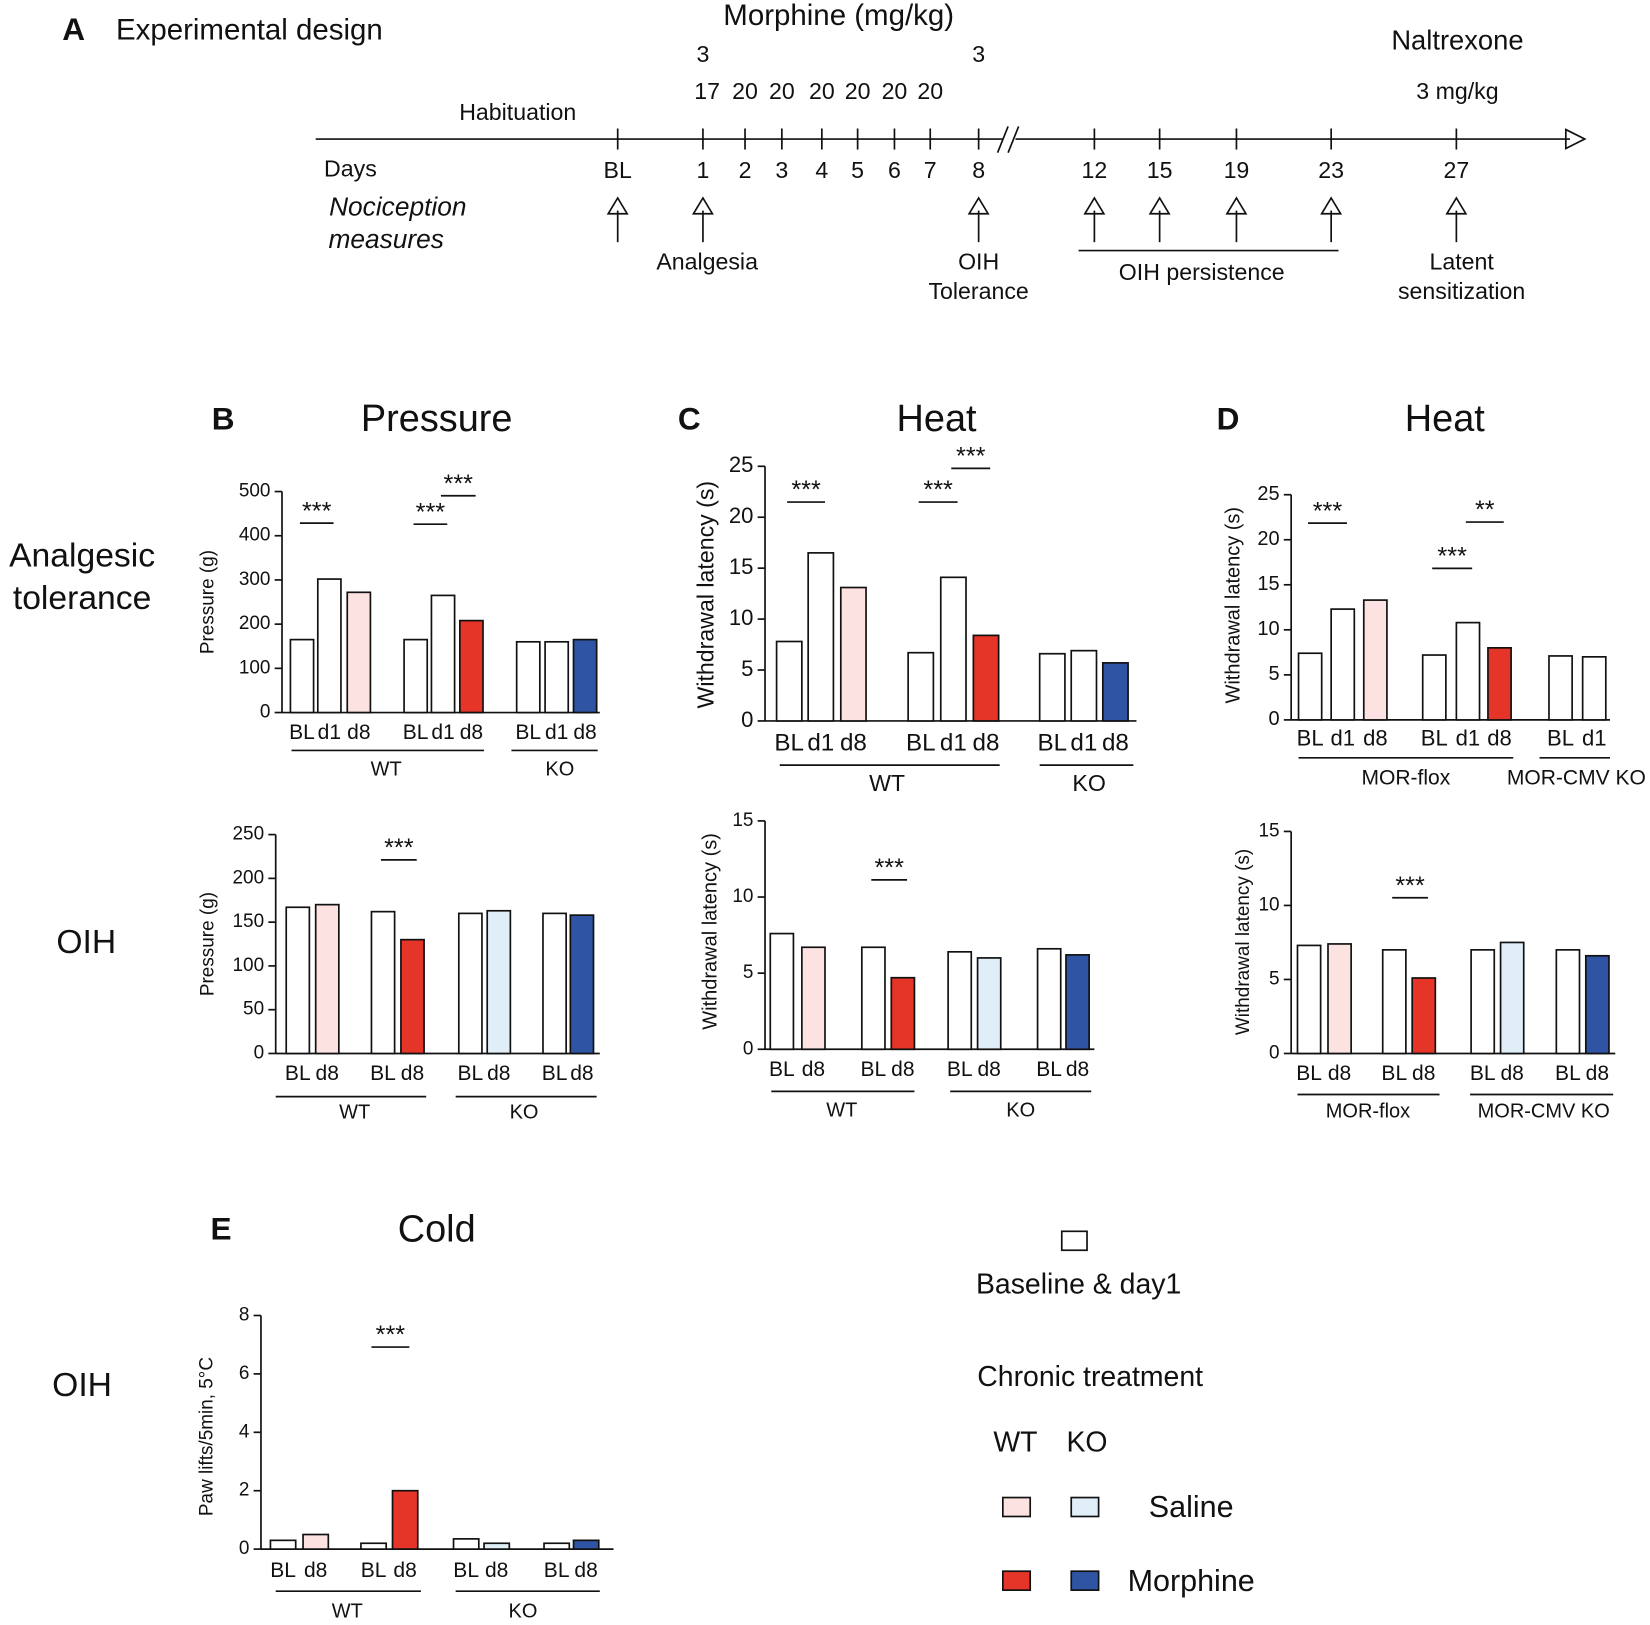 This screenshot has width=1650, height=1625. I want to click on y-tick-label: 8, so click(244, 1314).